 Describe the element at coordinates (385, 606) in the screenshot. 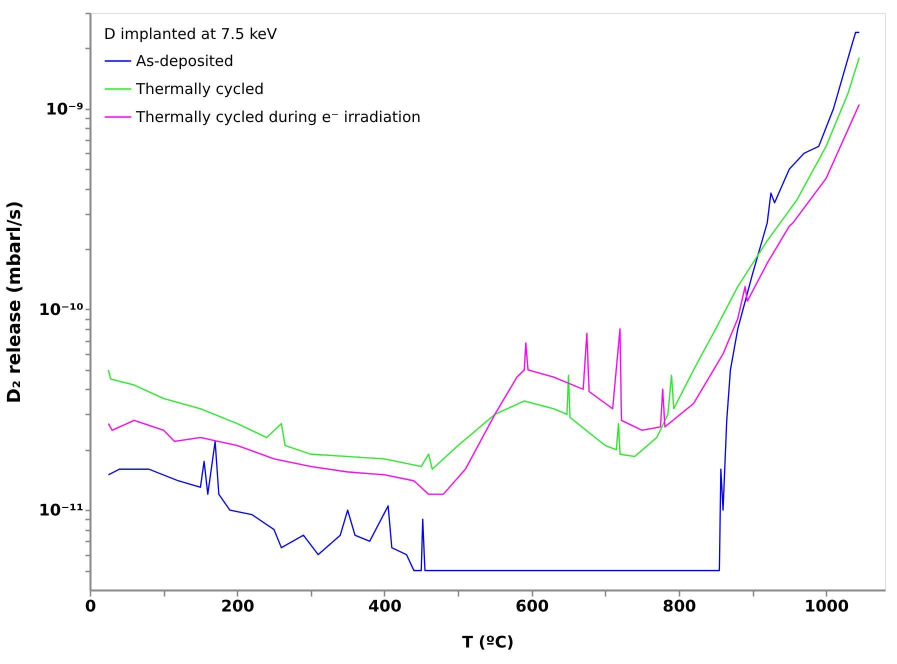

I see `x-tick-label: 400` at that location.